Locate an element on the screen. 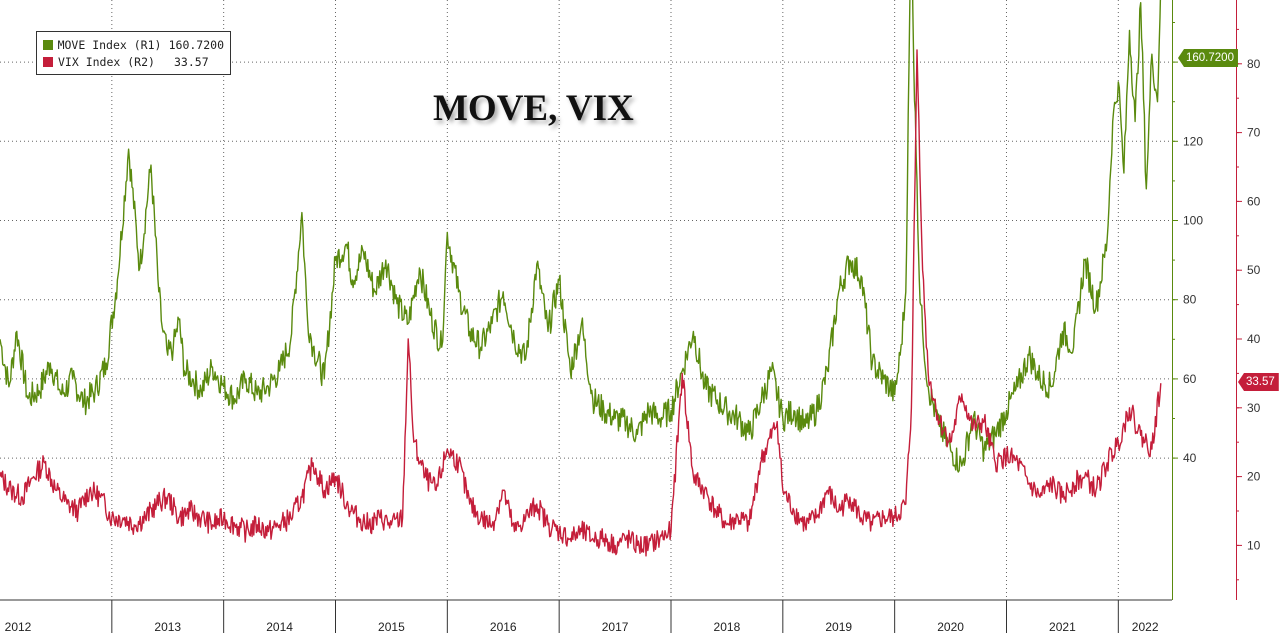  vix-last-value-badge: 33.57 is located at coordinates (1258, 382).